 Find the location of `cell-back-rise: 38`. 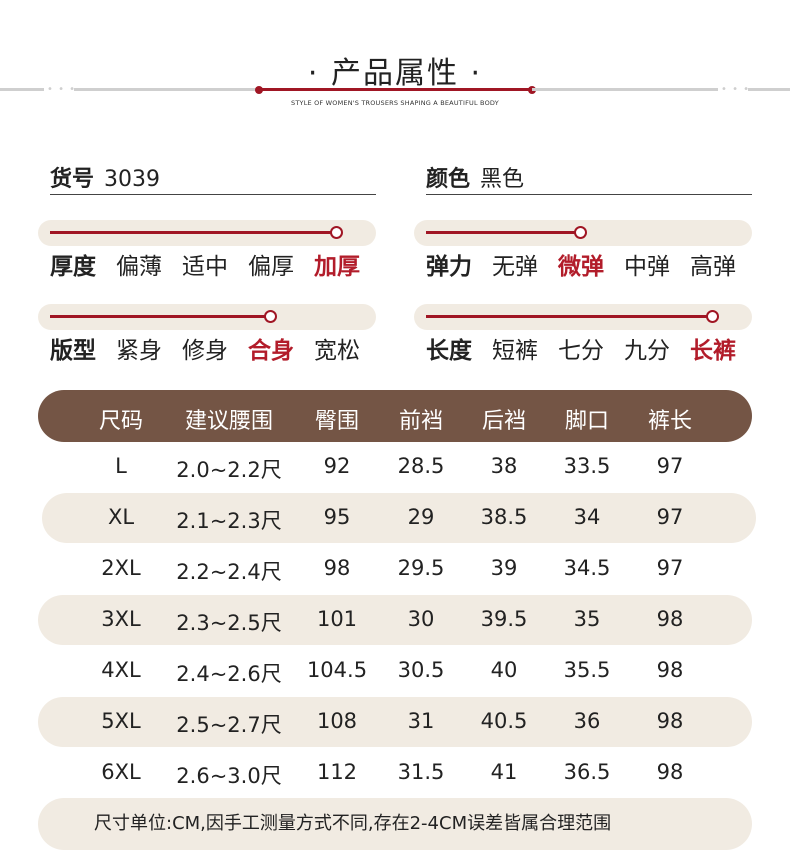

cell-back-rise: 38 is located at coordinates (504, 466).